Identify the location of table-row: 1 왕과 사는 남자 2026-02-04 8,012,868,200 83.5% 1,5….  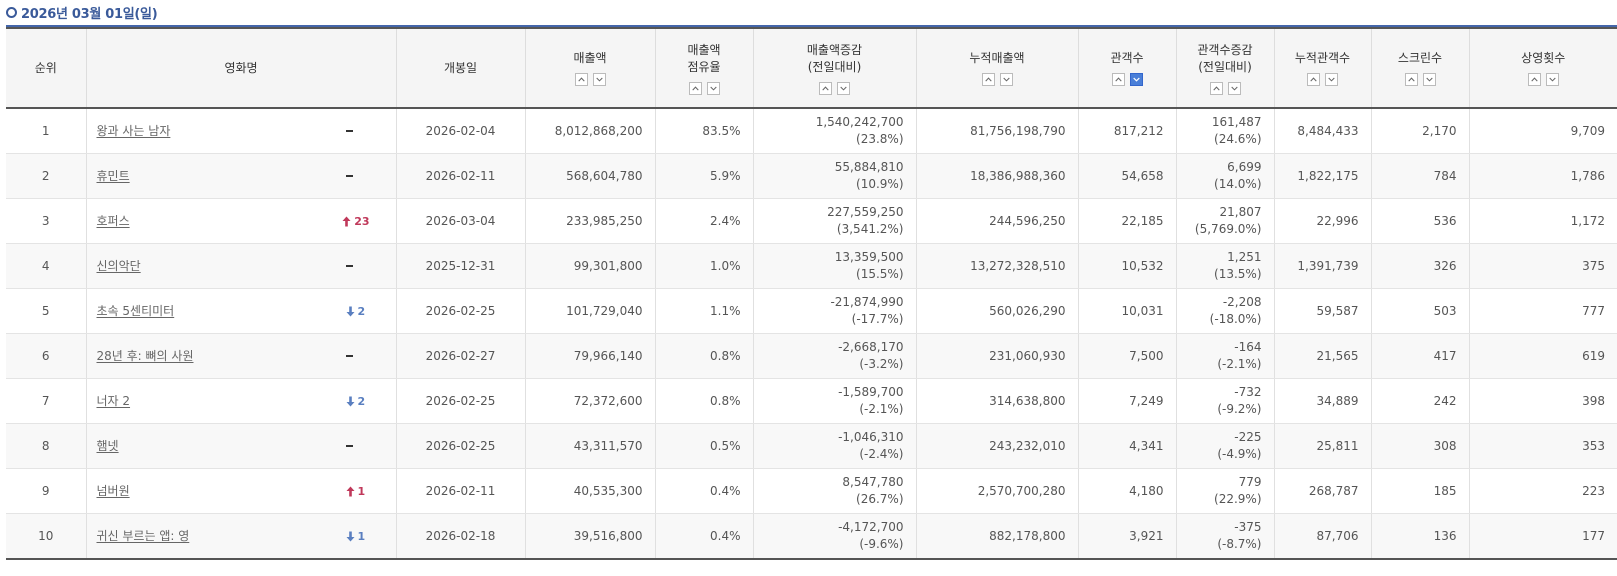
(811, 131).